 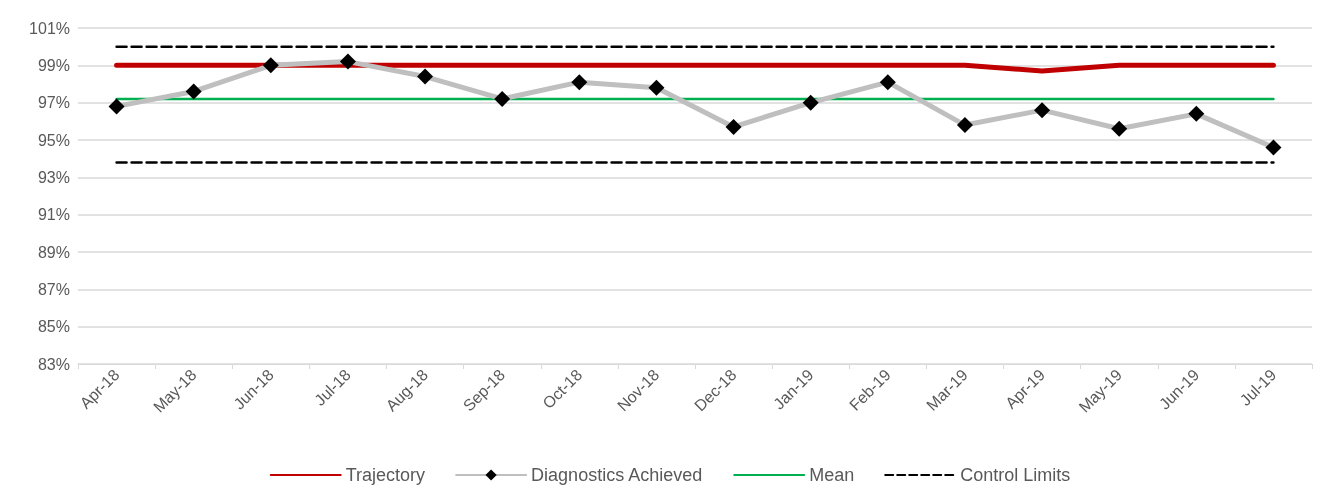 What do you see at coordinates (1015, 475) in the screenshot?
I see `legend-label: Control Limits` at bounding box center [1015, 475].